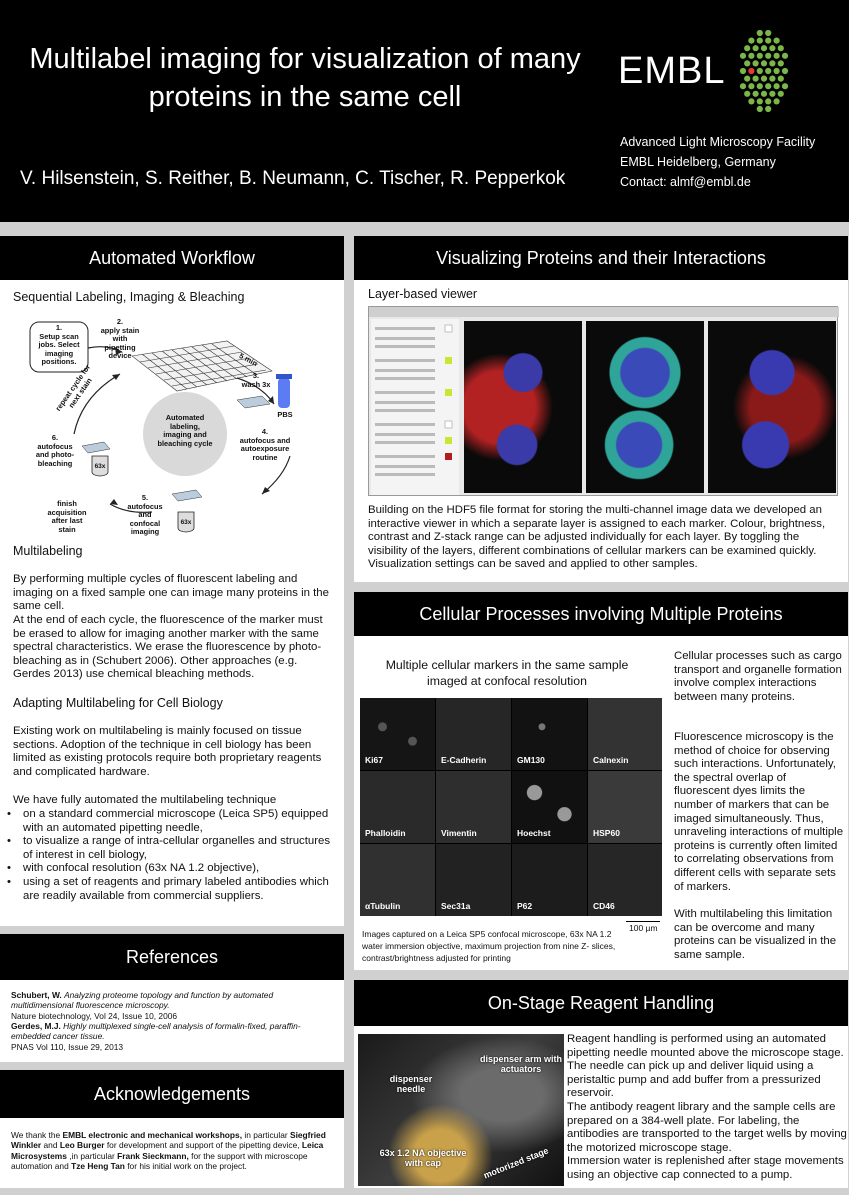  What do you see at coordinates (185, 434) in the screenshot?
I see `cycle-center-circle` at bounding box center [185, 434].